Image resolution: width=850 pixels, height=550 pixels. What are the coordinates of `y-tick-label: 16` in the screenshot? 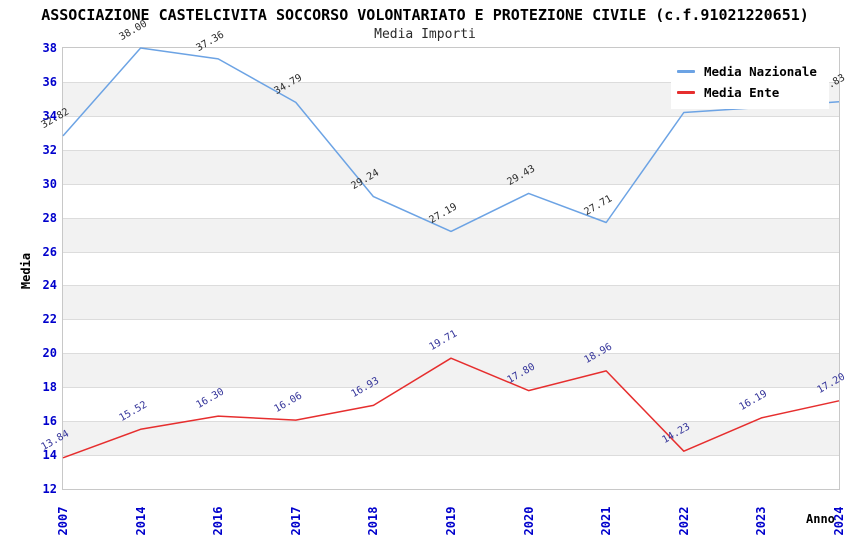 It's located at (49, 421).